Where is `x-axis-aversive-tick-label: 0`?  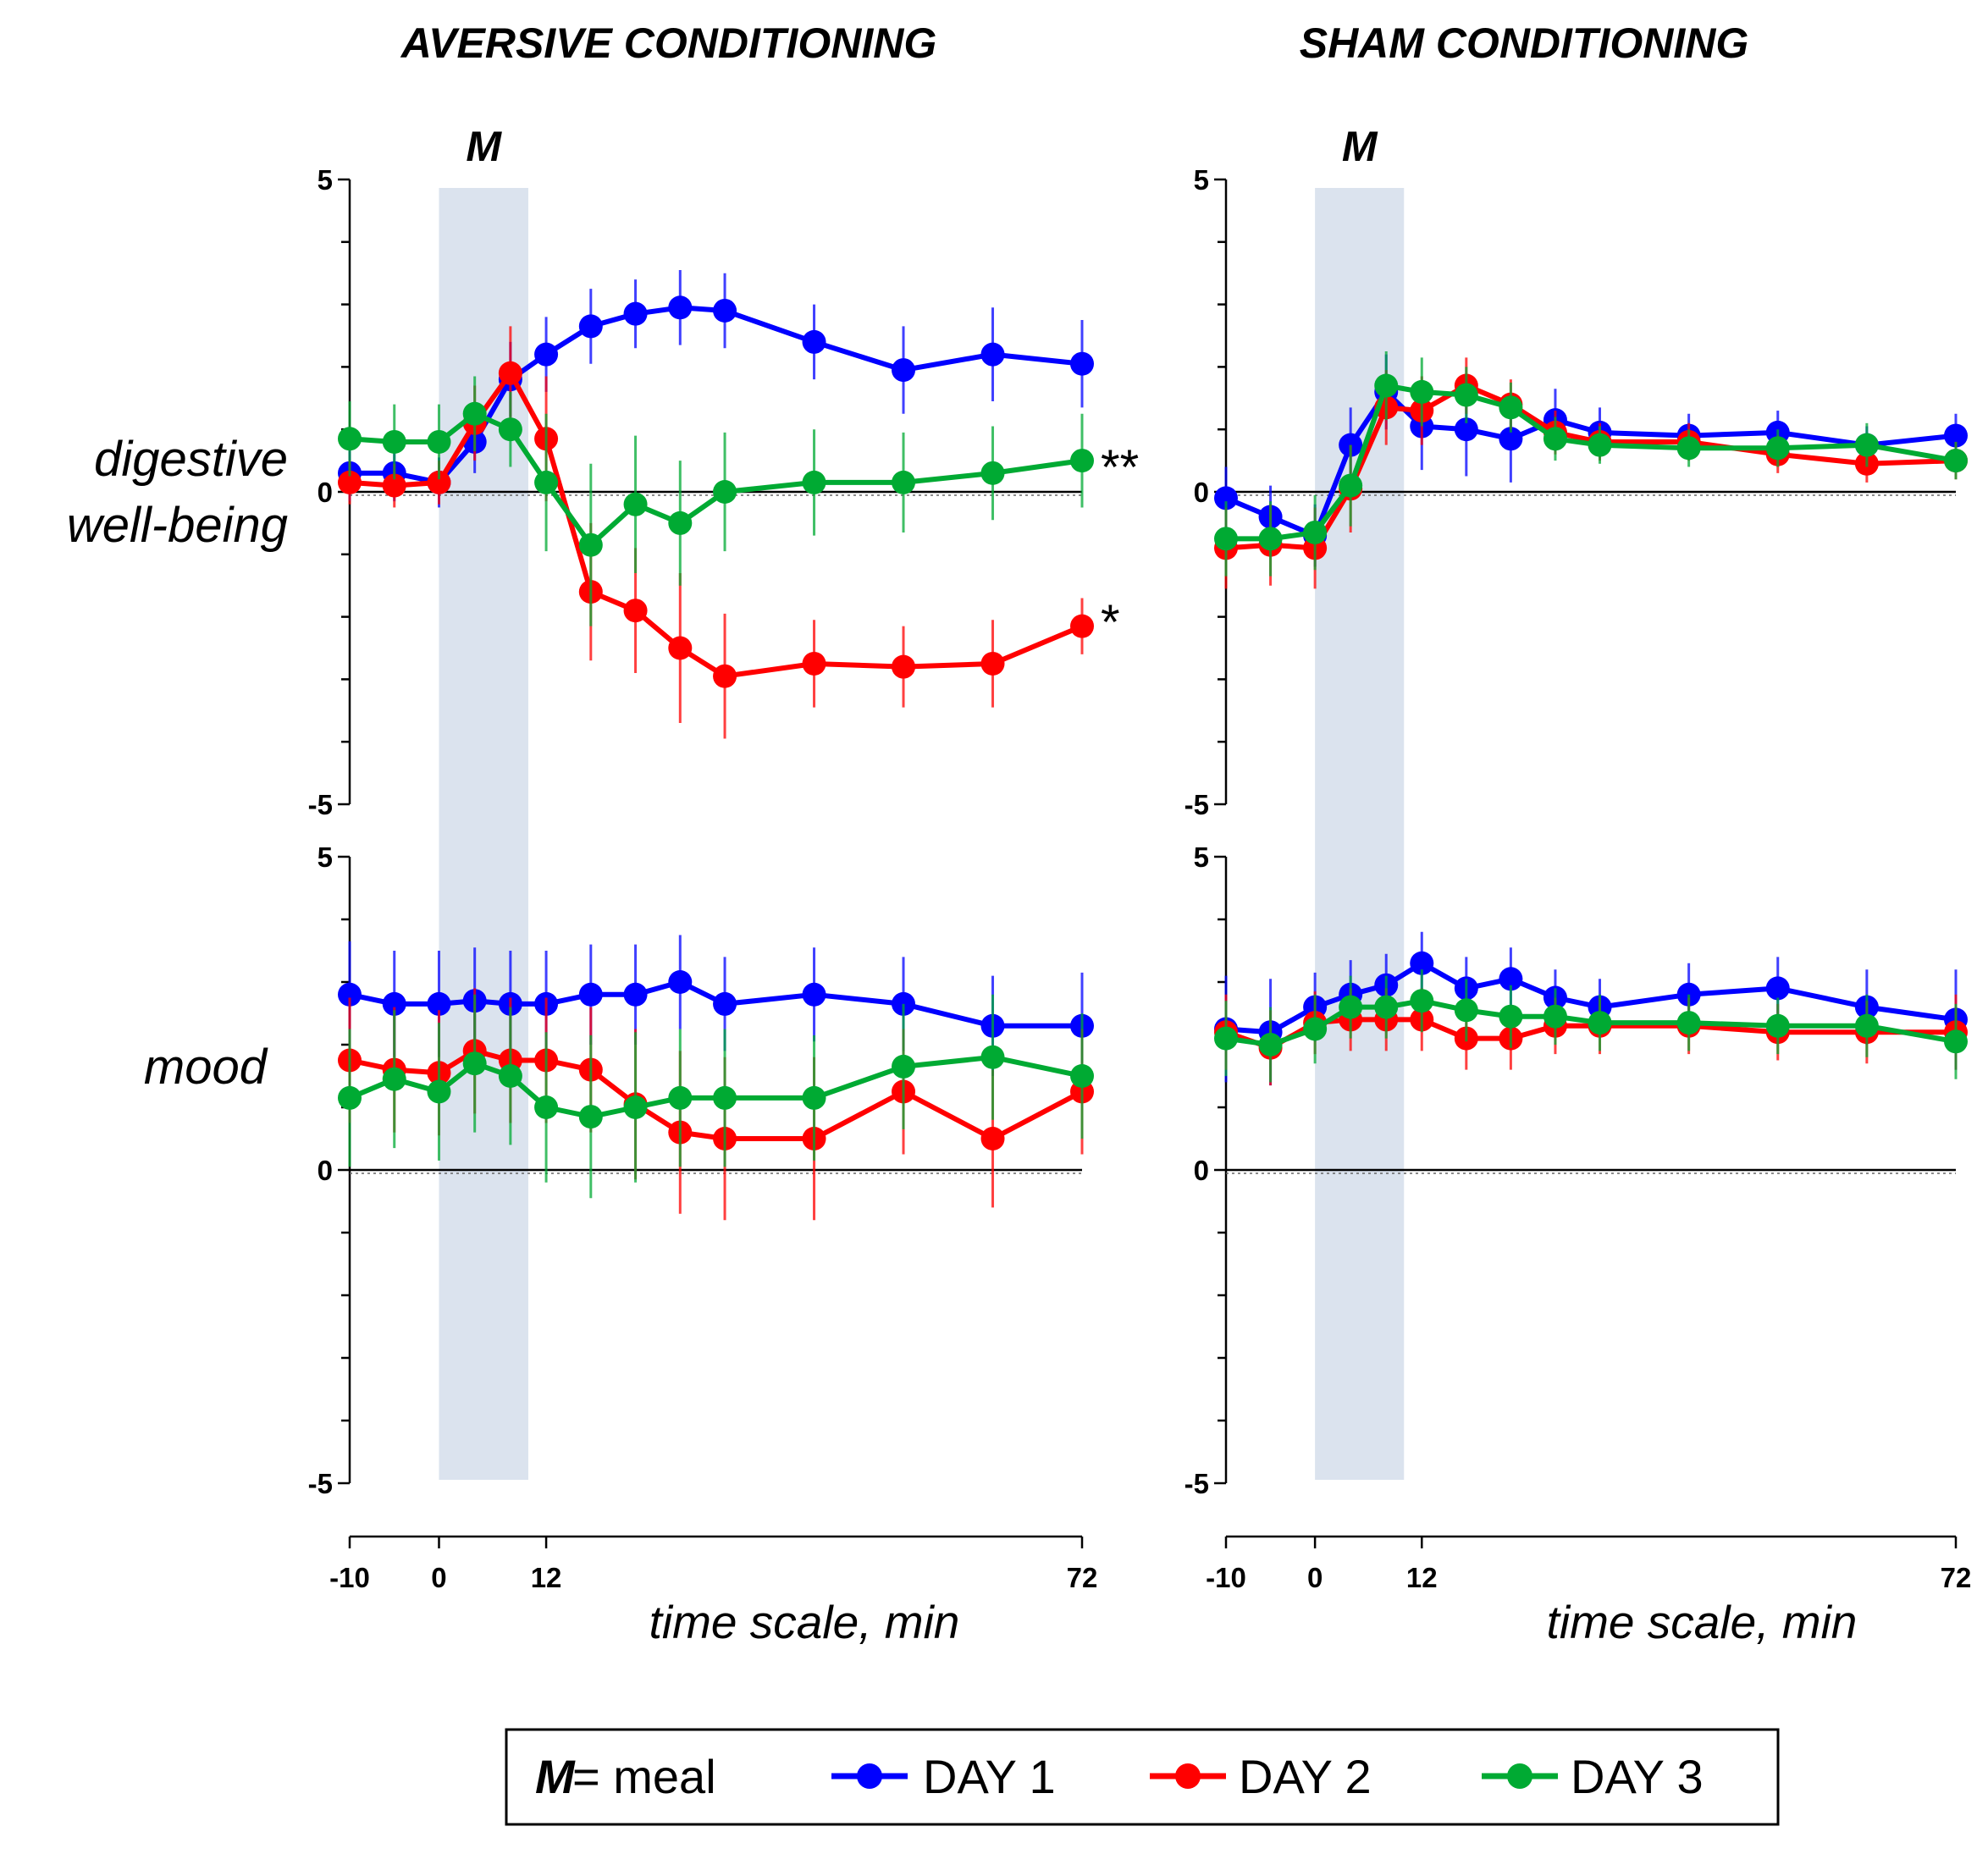 x-axis-aversive-tick-label: 0 is located at coordinates (439, 1577).